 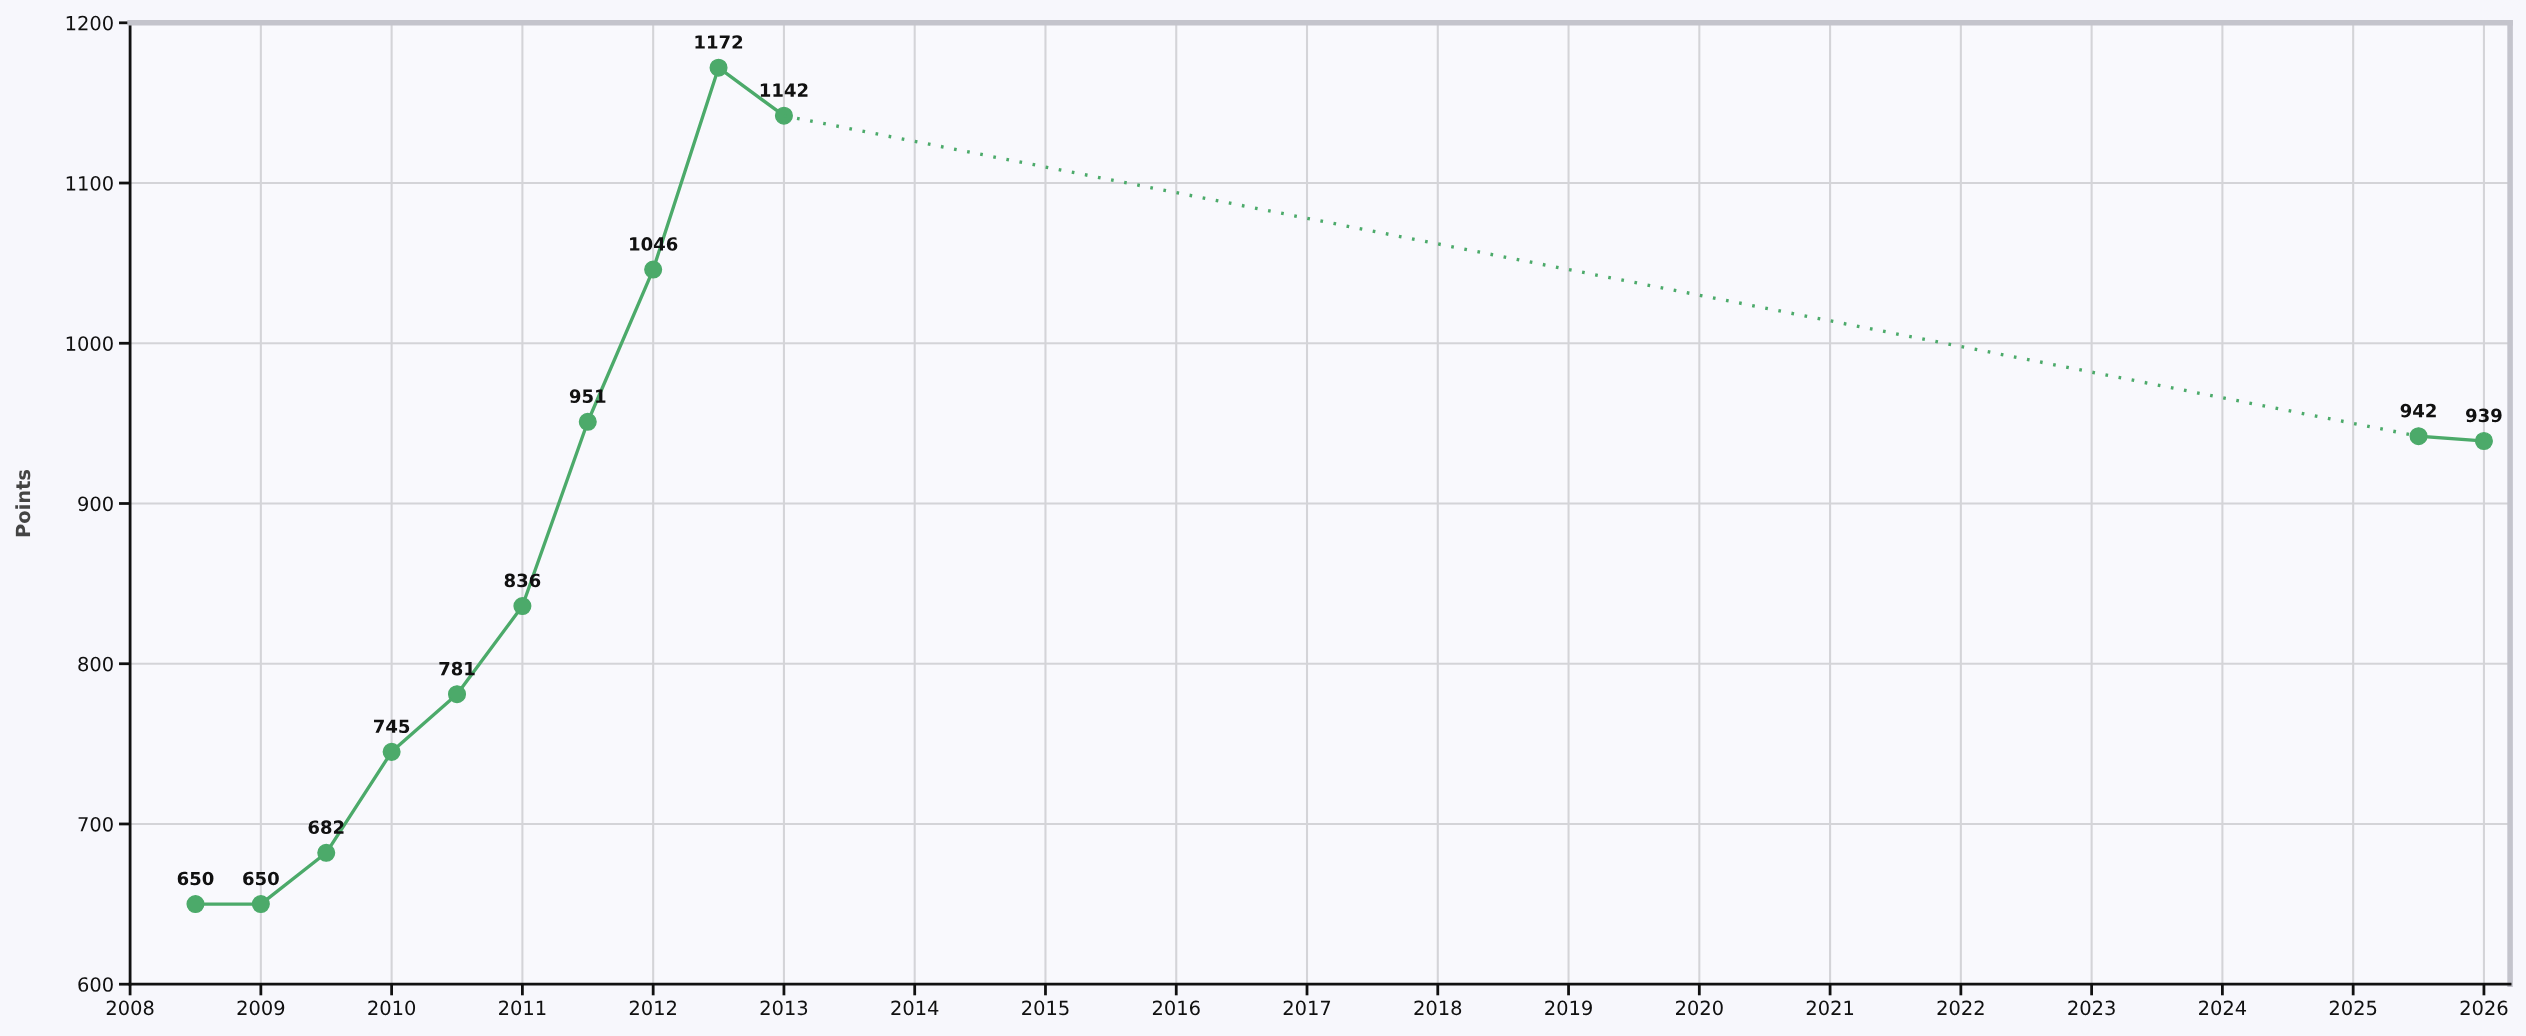 I want to click on data-label: 942, so click(x=2418, y=410).